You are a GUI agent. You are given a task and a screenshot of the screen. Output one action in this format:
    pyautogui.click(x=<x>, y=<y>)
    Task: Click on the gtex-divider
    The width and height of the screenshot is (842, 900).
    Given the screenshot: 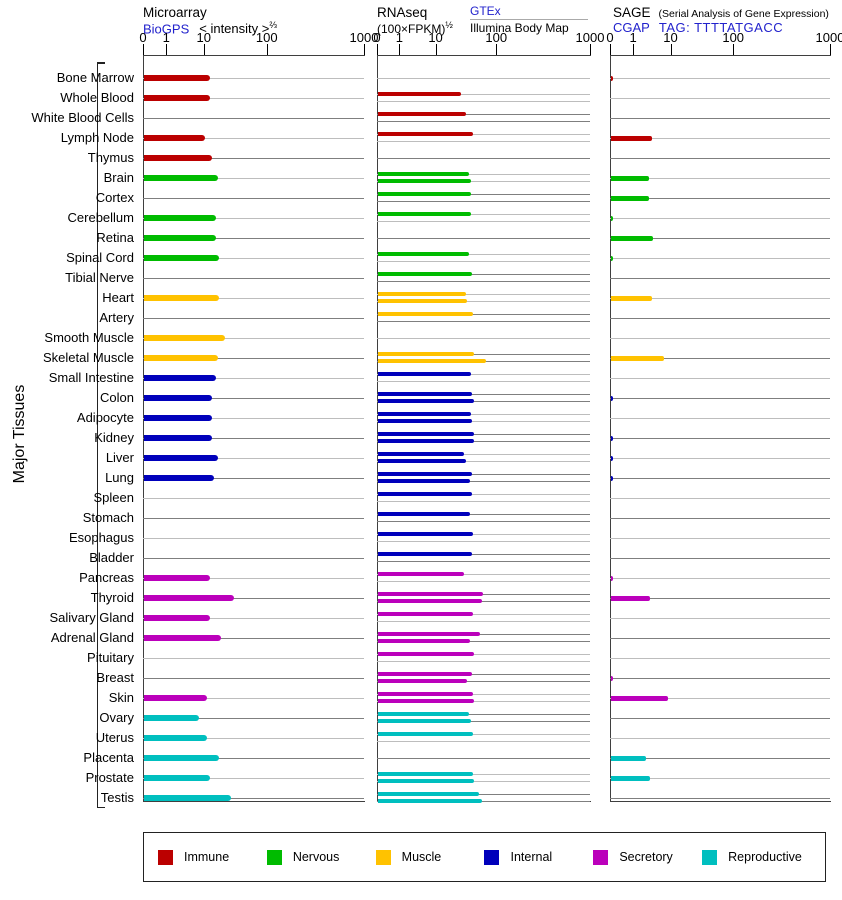 What is the action you would take?
    pyautogui.click(x=529, y=19)
    